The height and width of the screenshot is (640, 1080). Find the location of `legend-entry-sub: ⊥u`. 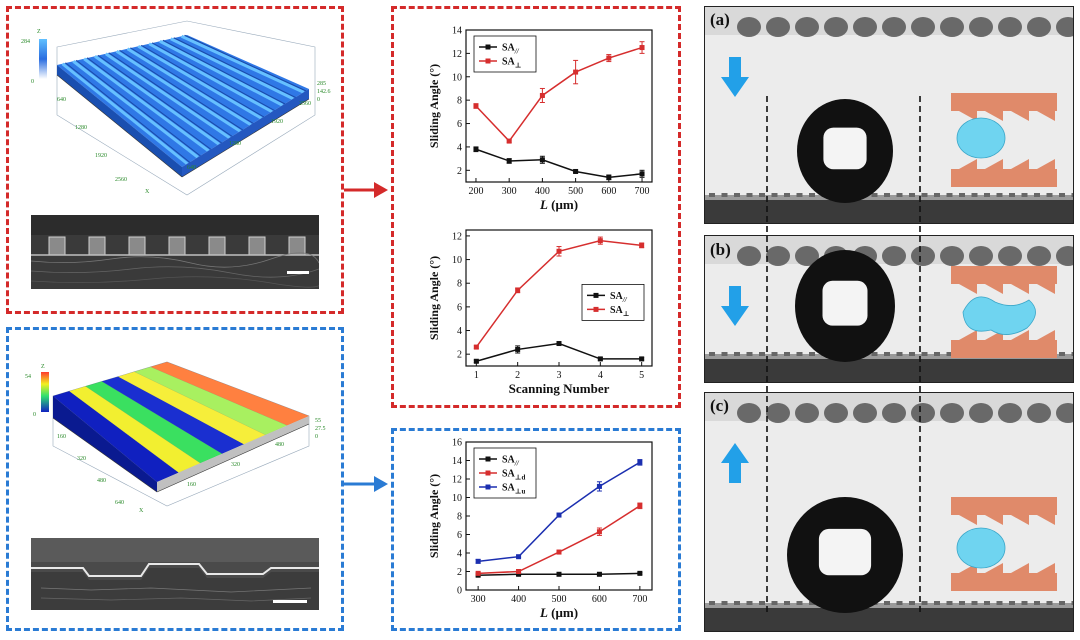

legend-entry-sub: ⊥u is located at coordinates (520, 492).